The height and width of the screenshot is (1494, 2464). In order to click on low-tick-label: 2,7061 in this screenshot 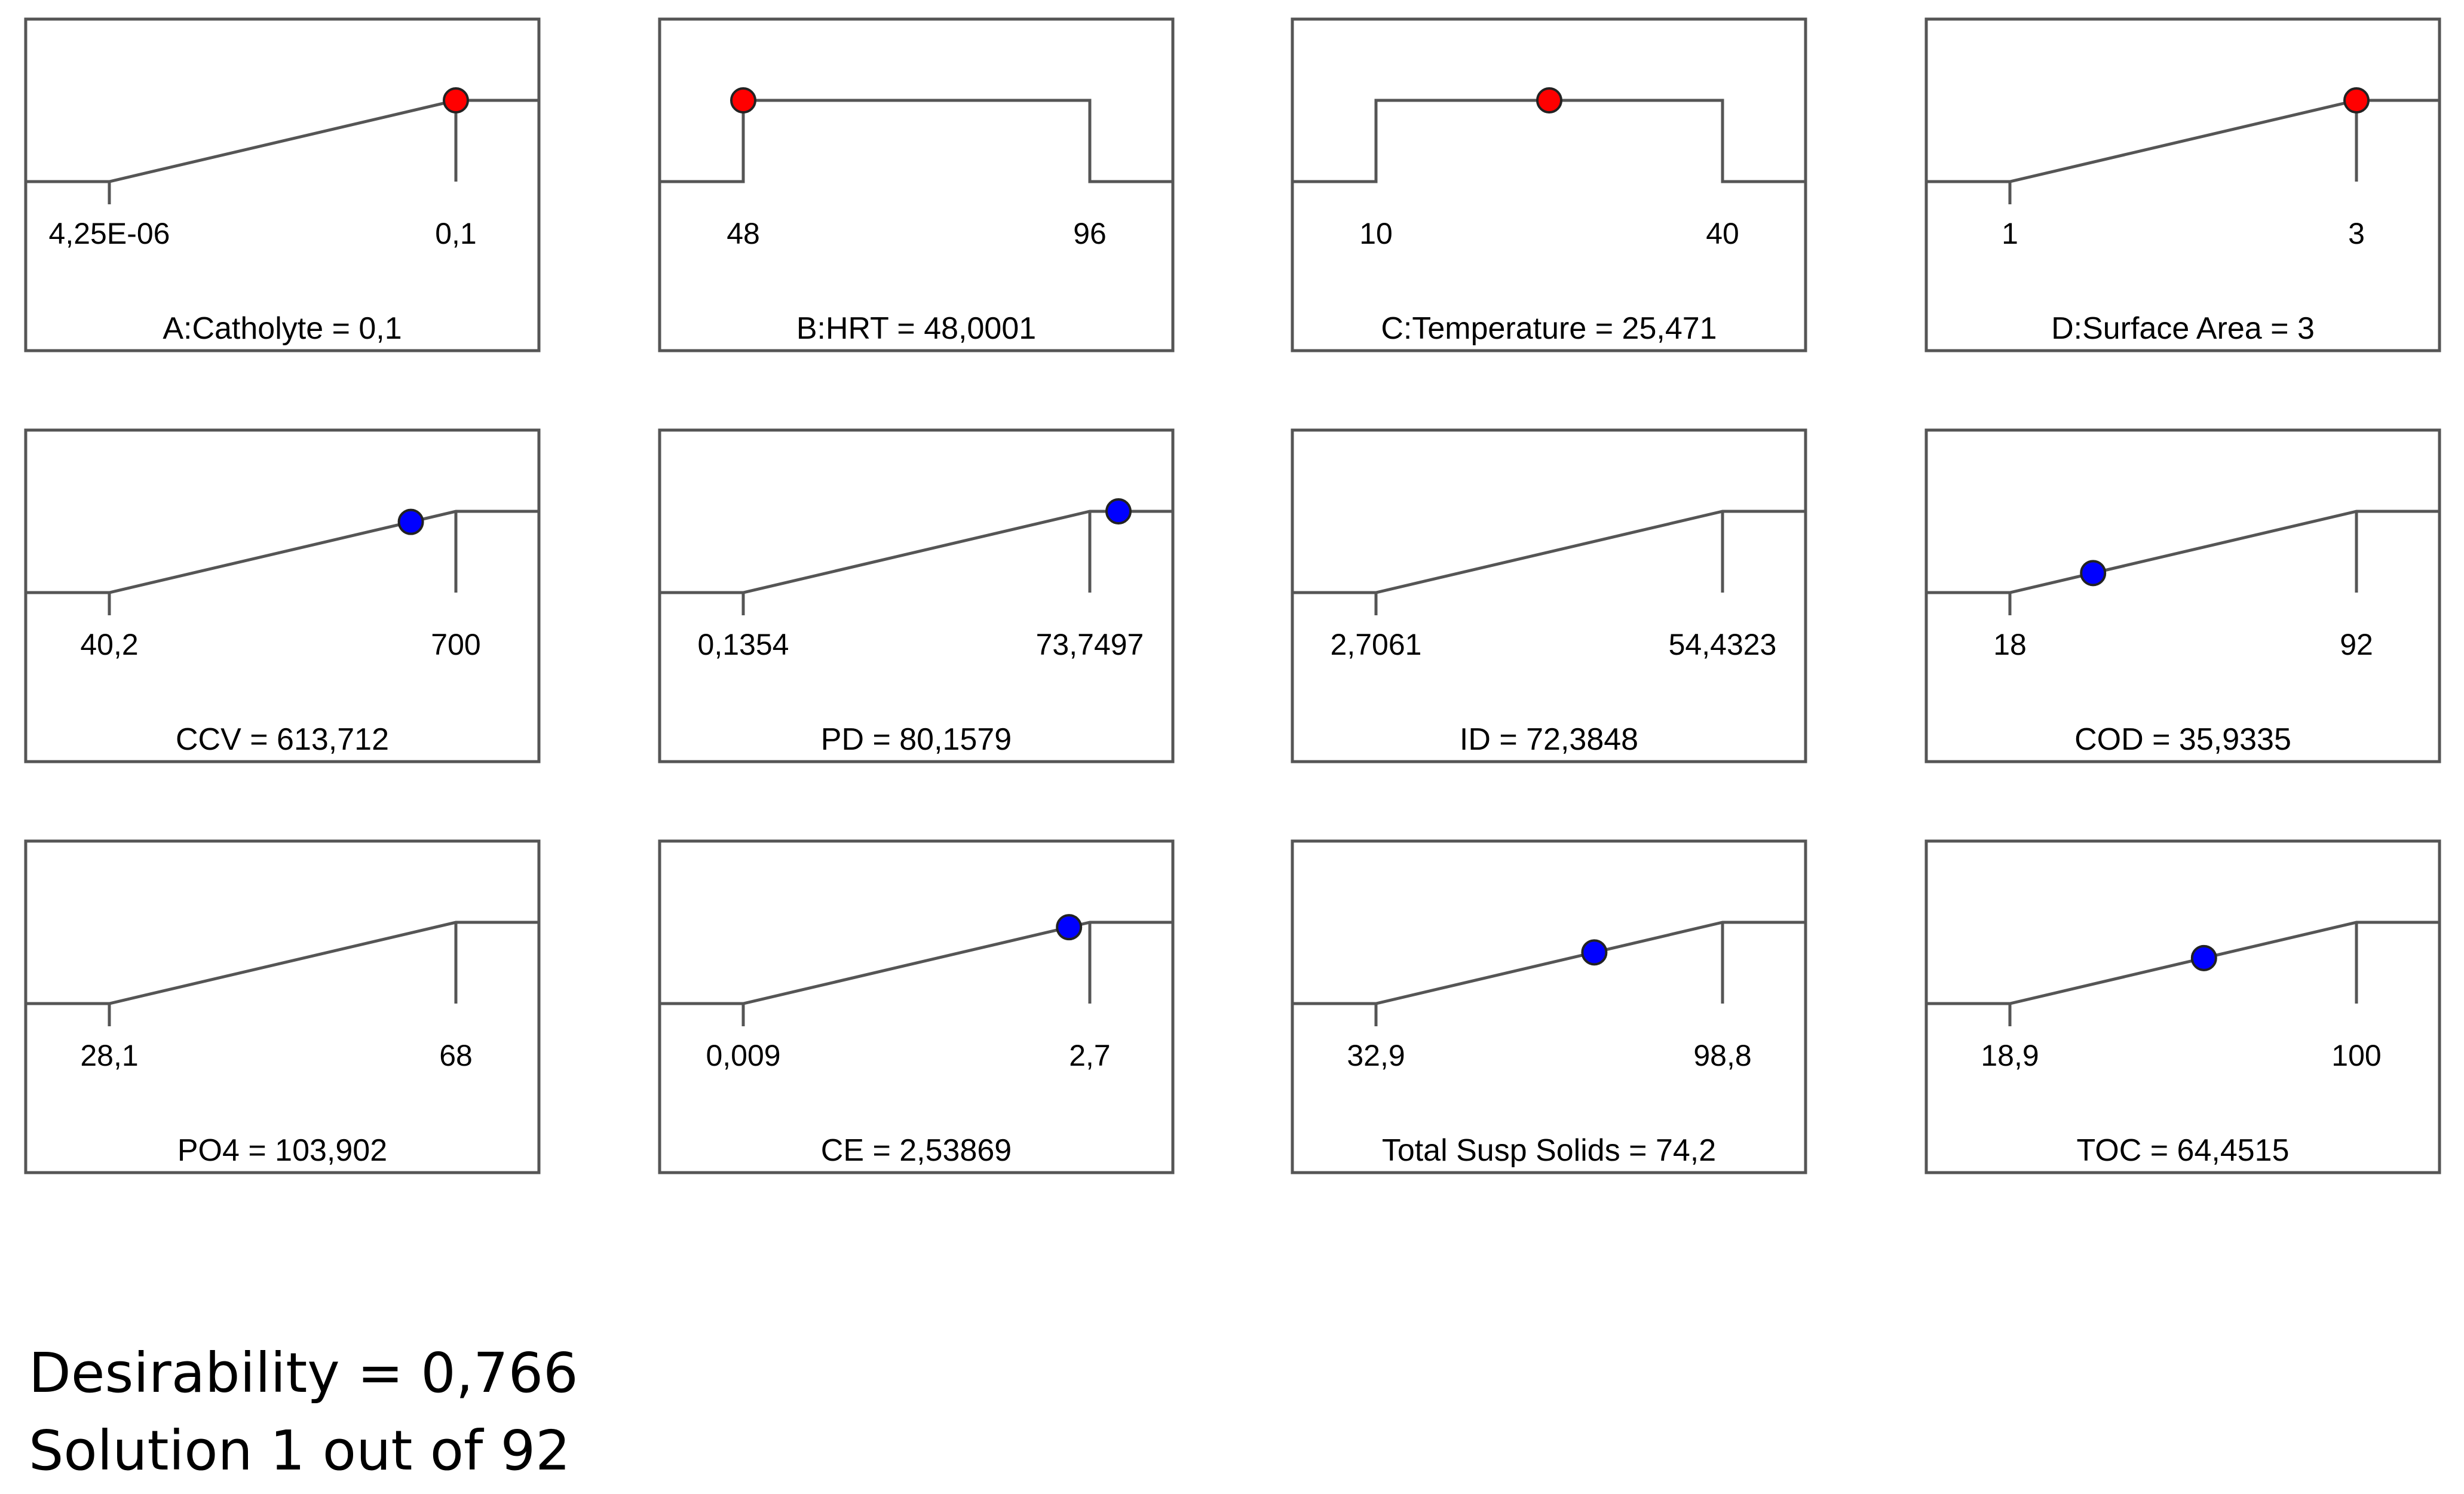, I will do `click(1376, 644)`.